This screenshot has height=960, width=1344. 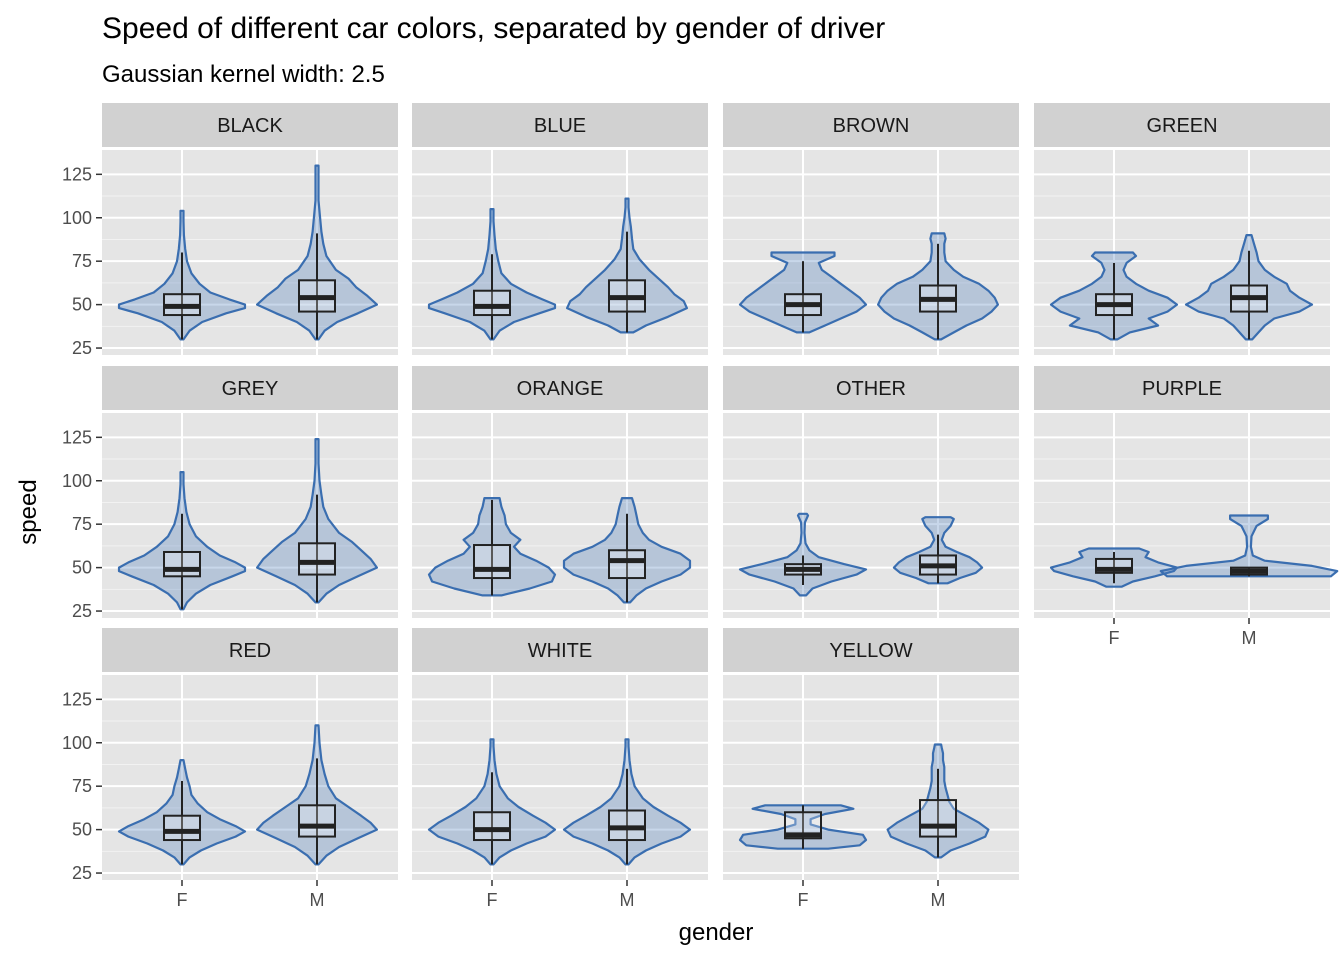 I want to click on strip-label-brown: BROWN, so click(x=871, y=126).